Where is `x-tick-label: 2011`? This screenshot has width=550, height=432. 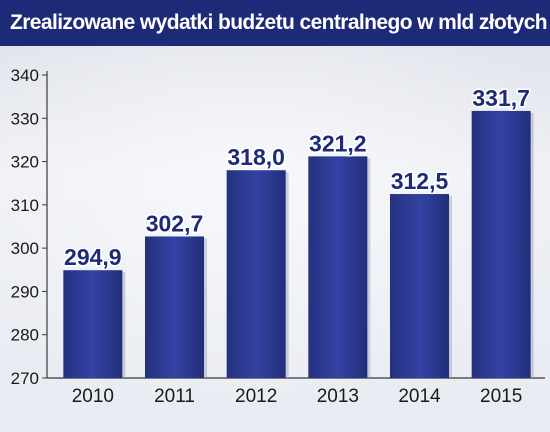 x-tick-label: 2011 is located at coordinates (174, 396).